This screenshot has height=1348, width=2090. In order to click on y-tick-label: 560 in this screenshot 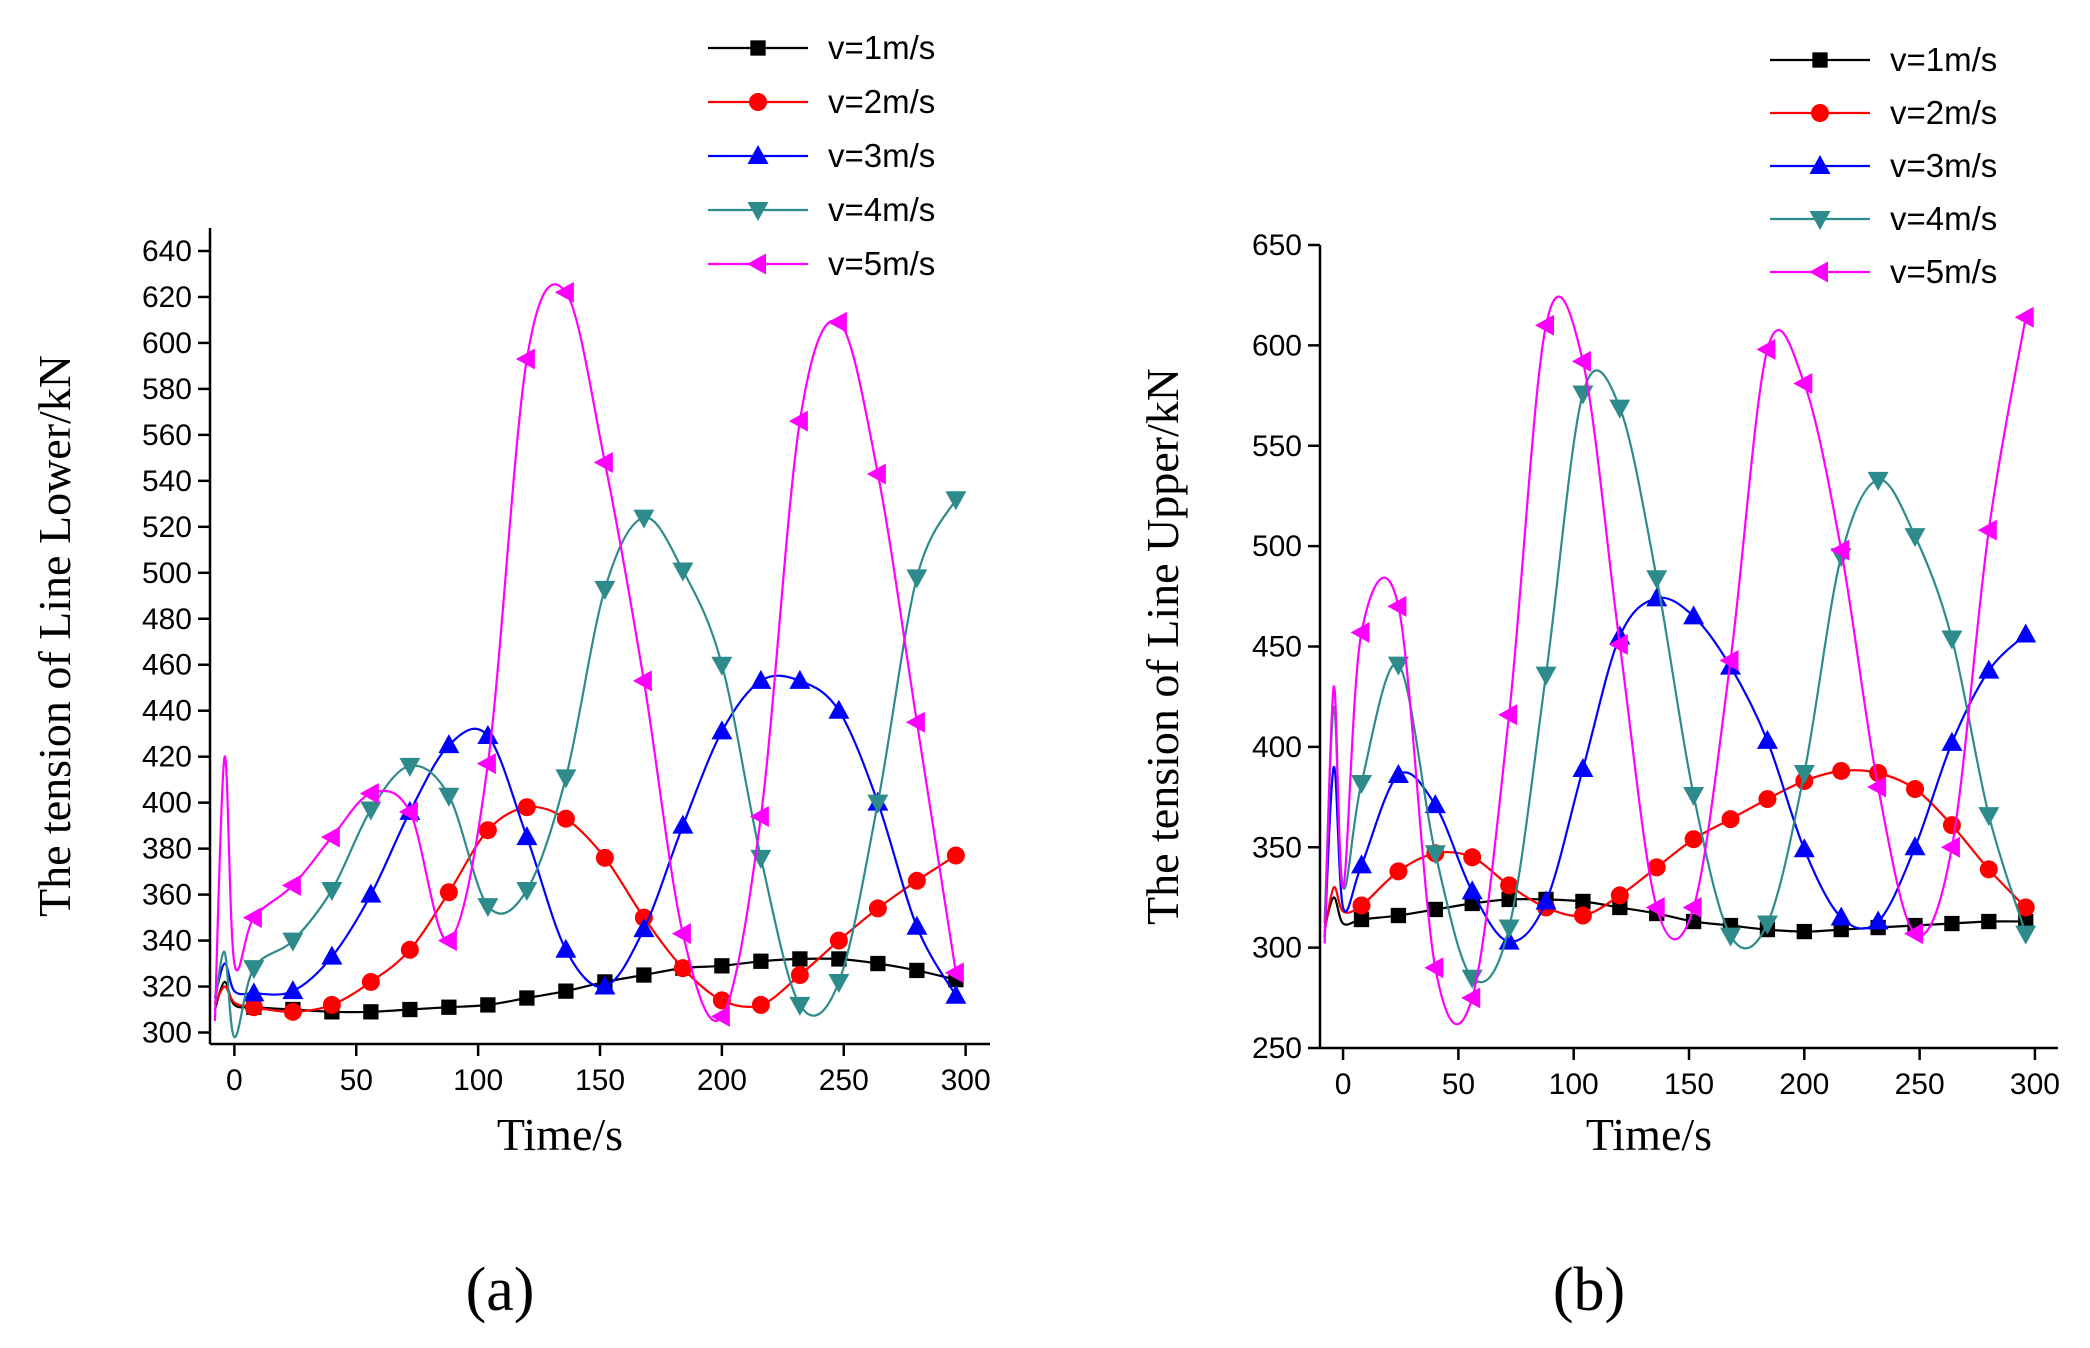, I will do `click(167, 435)`.